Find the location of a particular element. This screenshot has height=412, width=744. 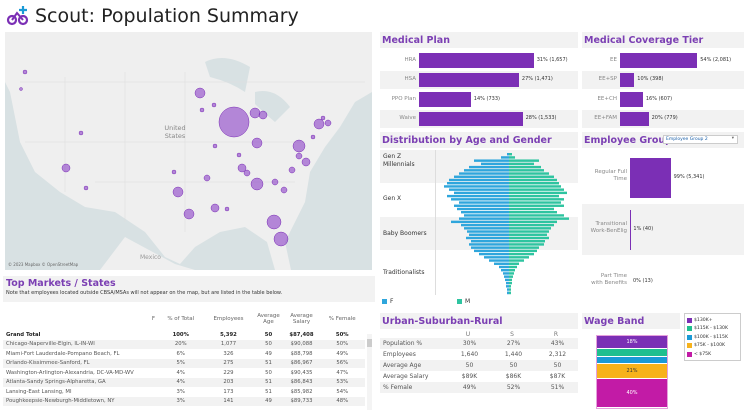

legend-f: F is located at coordinates (387, 301).